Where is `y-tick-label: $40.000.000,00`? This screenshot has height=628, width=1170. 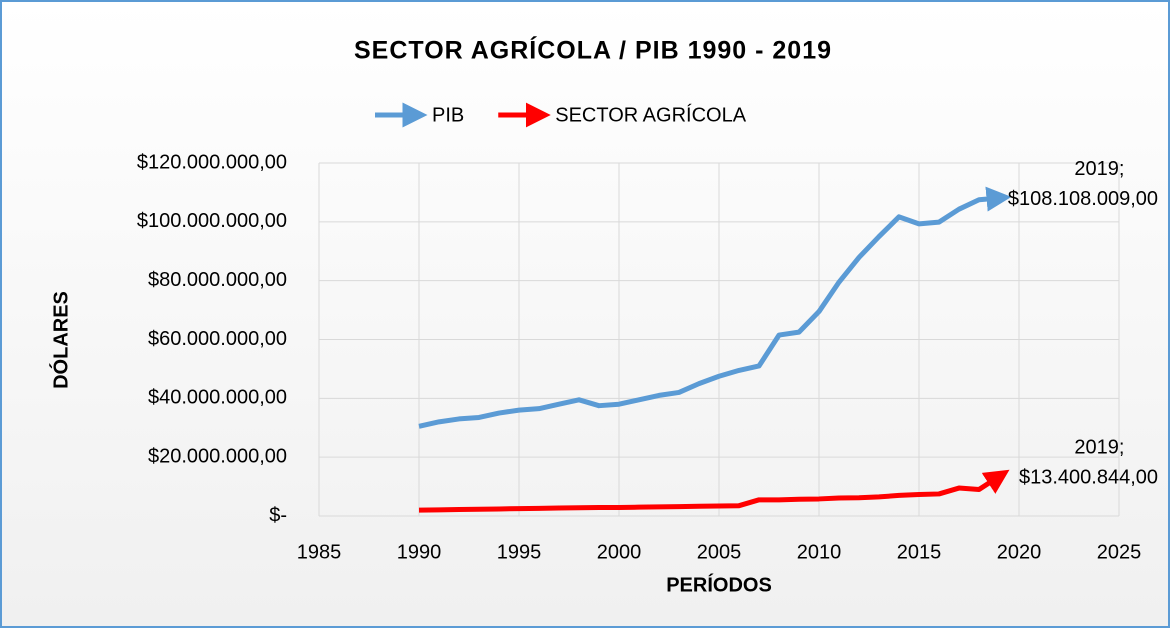 y-tick-label: $40.000.000,00 is located at coordinates (217, 398).